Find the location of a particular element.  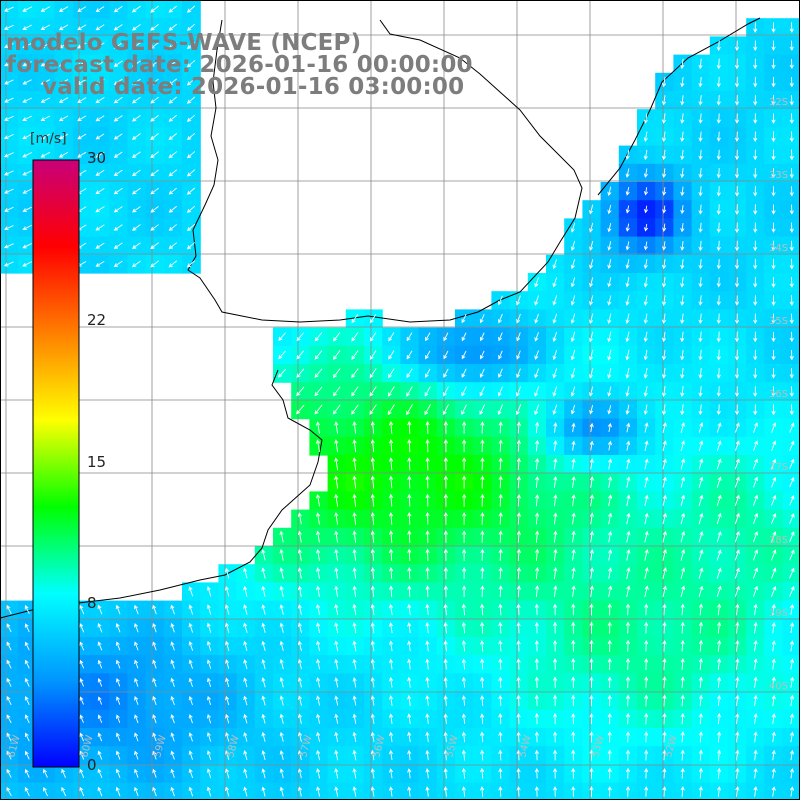

coastline-buenos-aires is located at coordinates (161, 494).